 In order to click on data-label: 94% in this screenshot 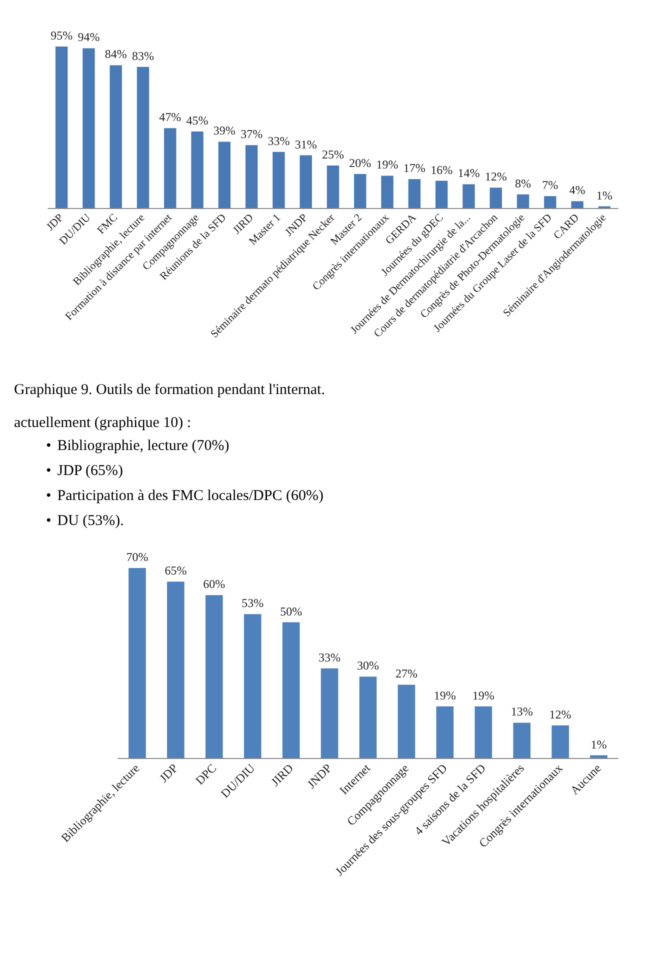, I will do `click(89, 37)`.